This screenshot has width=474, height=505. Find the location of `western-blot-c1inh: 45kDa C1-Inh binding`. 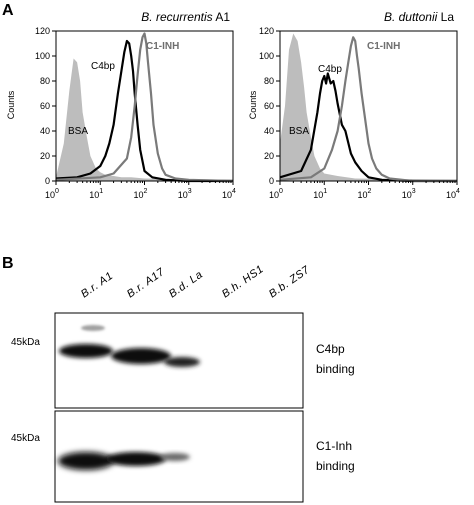

western-blot-c1inh: 45kDa C1-Inh binding is located at coordinates (183, 456).